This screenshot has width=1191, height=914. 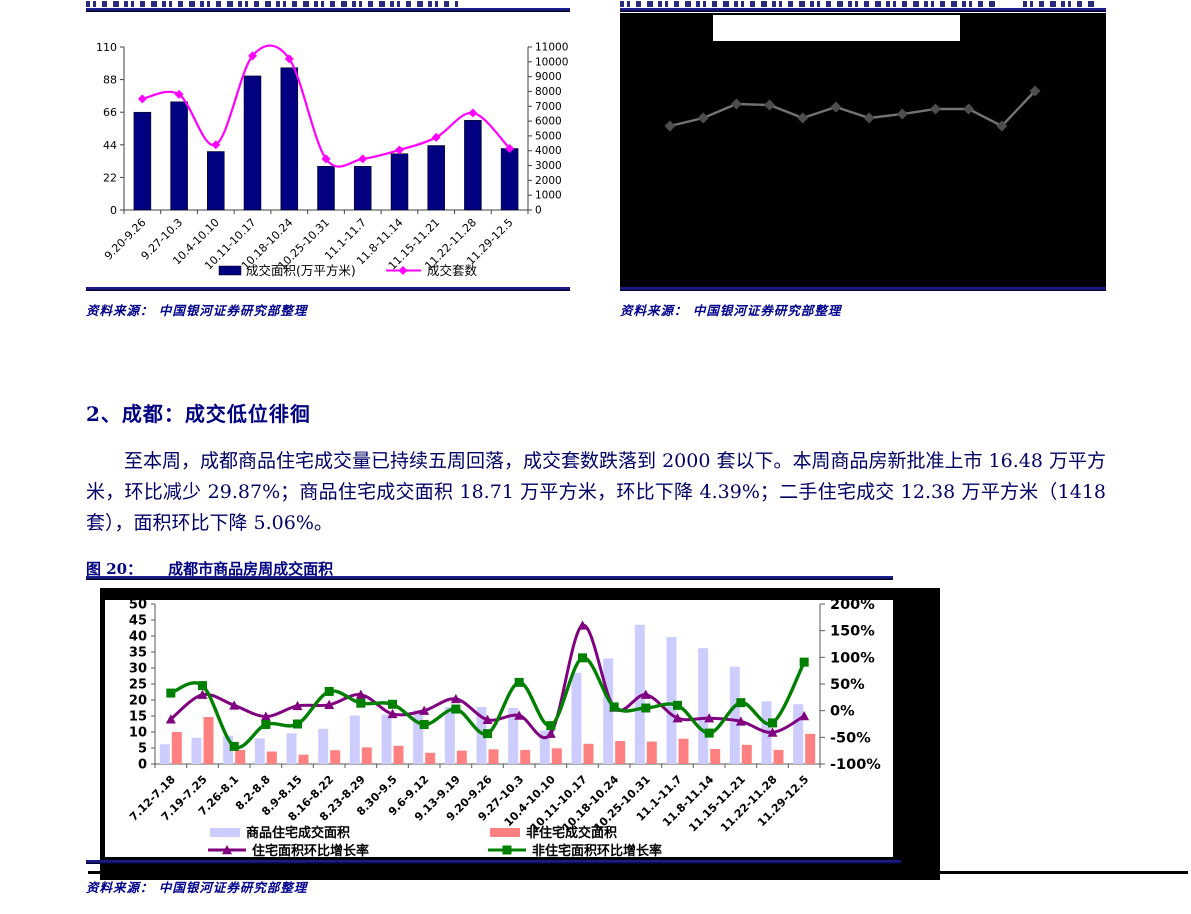 I want to click on svg-text: 11000, so click(x=551, y=48).